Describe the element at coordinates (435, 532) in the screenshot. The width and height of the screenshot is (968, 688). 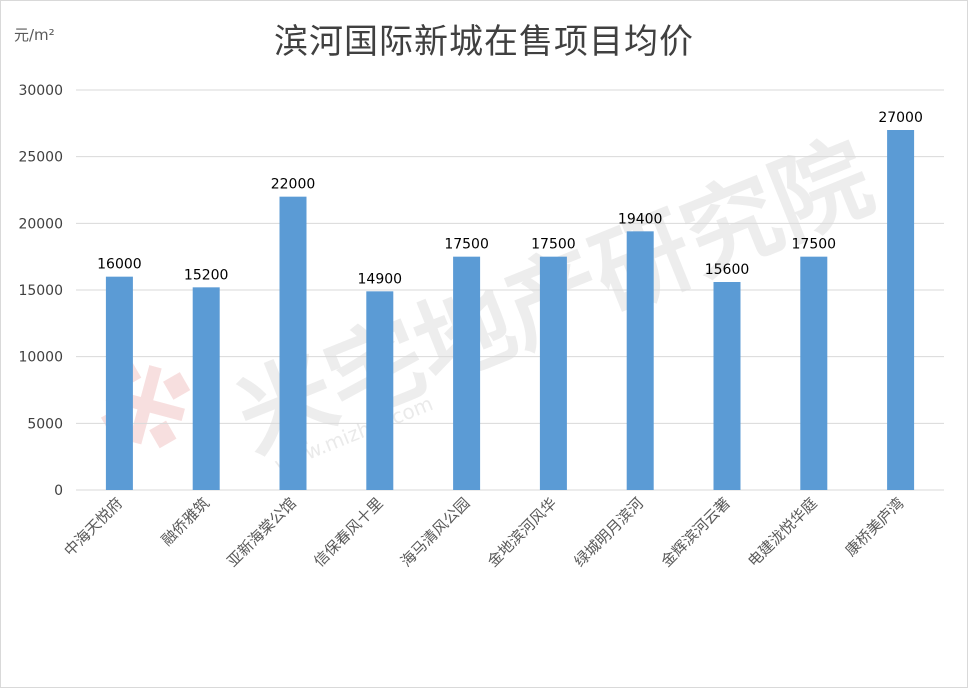
I see `x-category-label: 海马清风公园` at that location.